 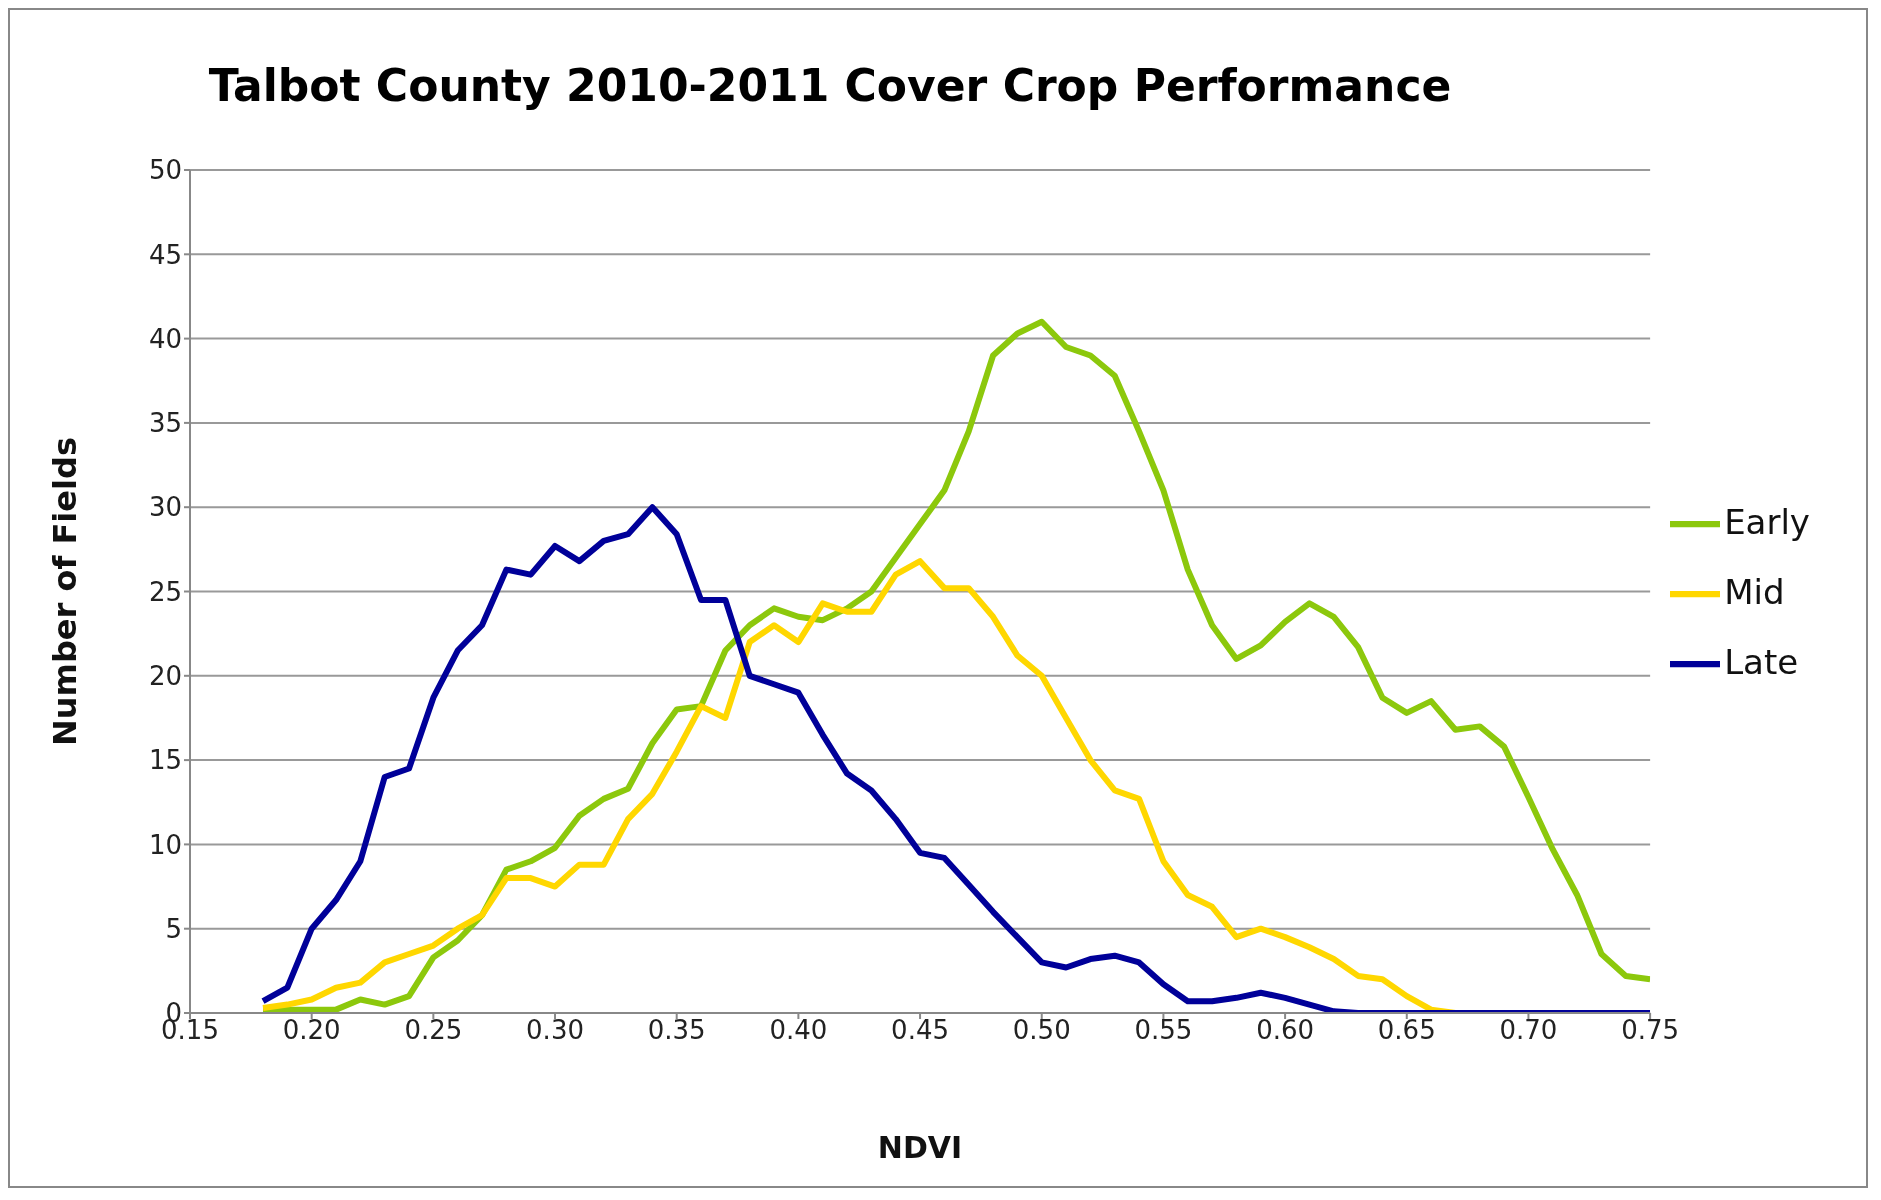 I want to click on y-tick-label: 45, so click(x=165, y=254).